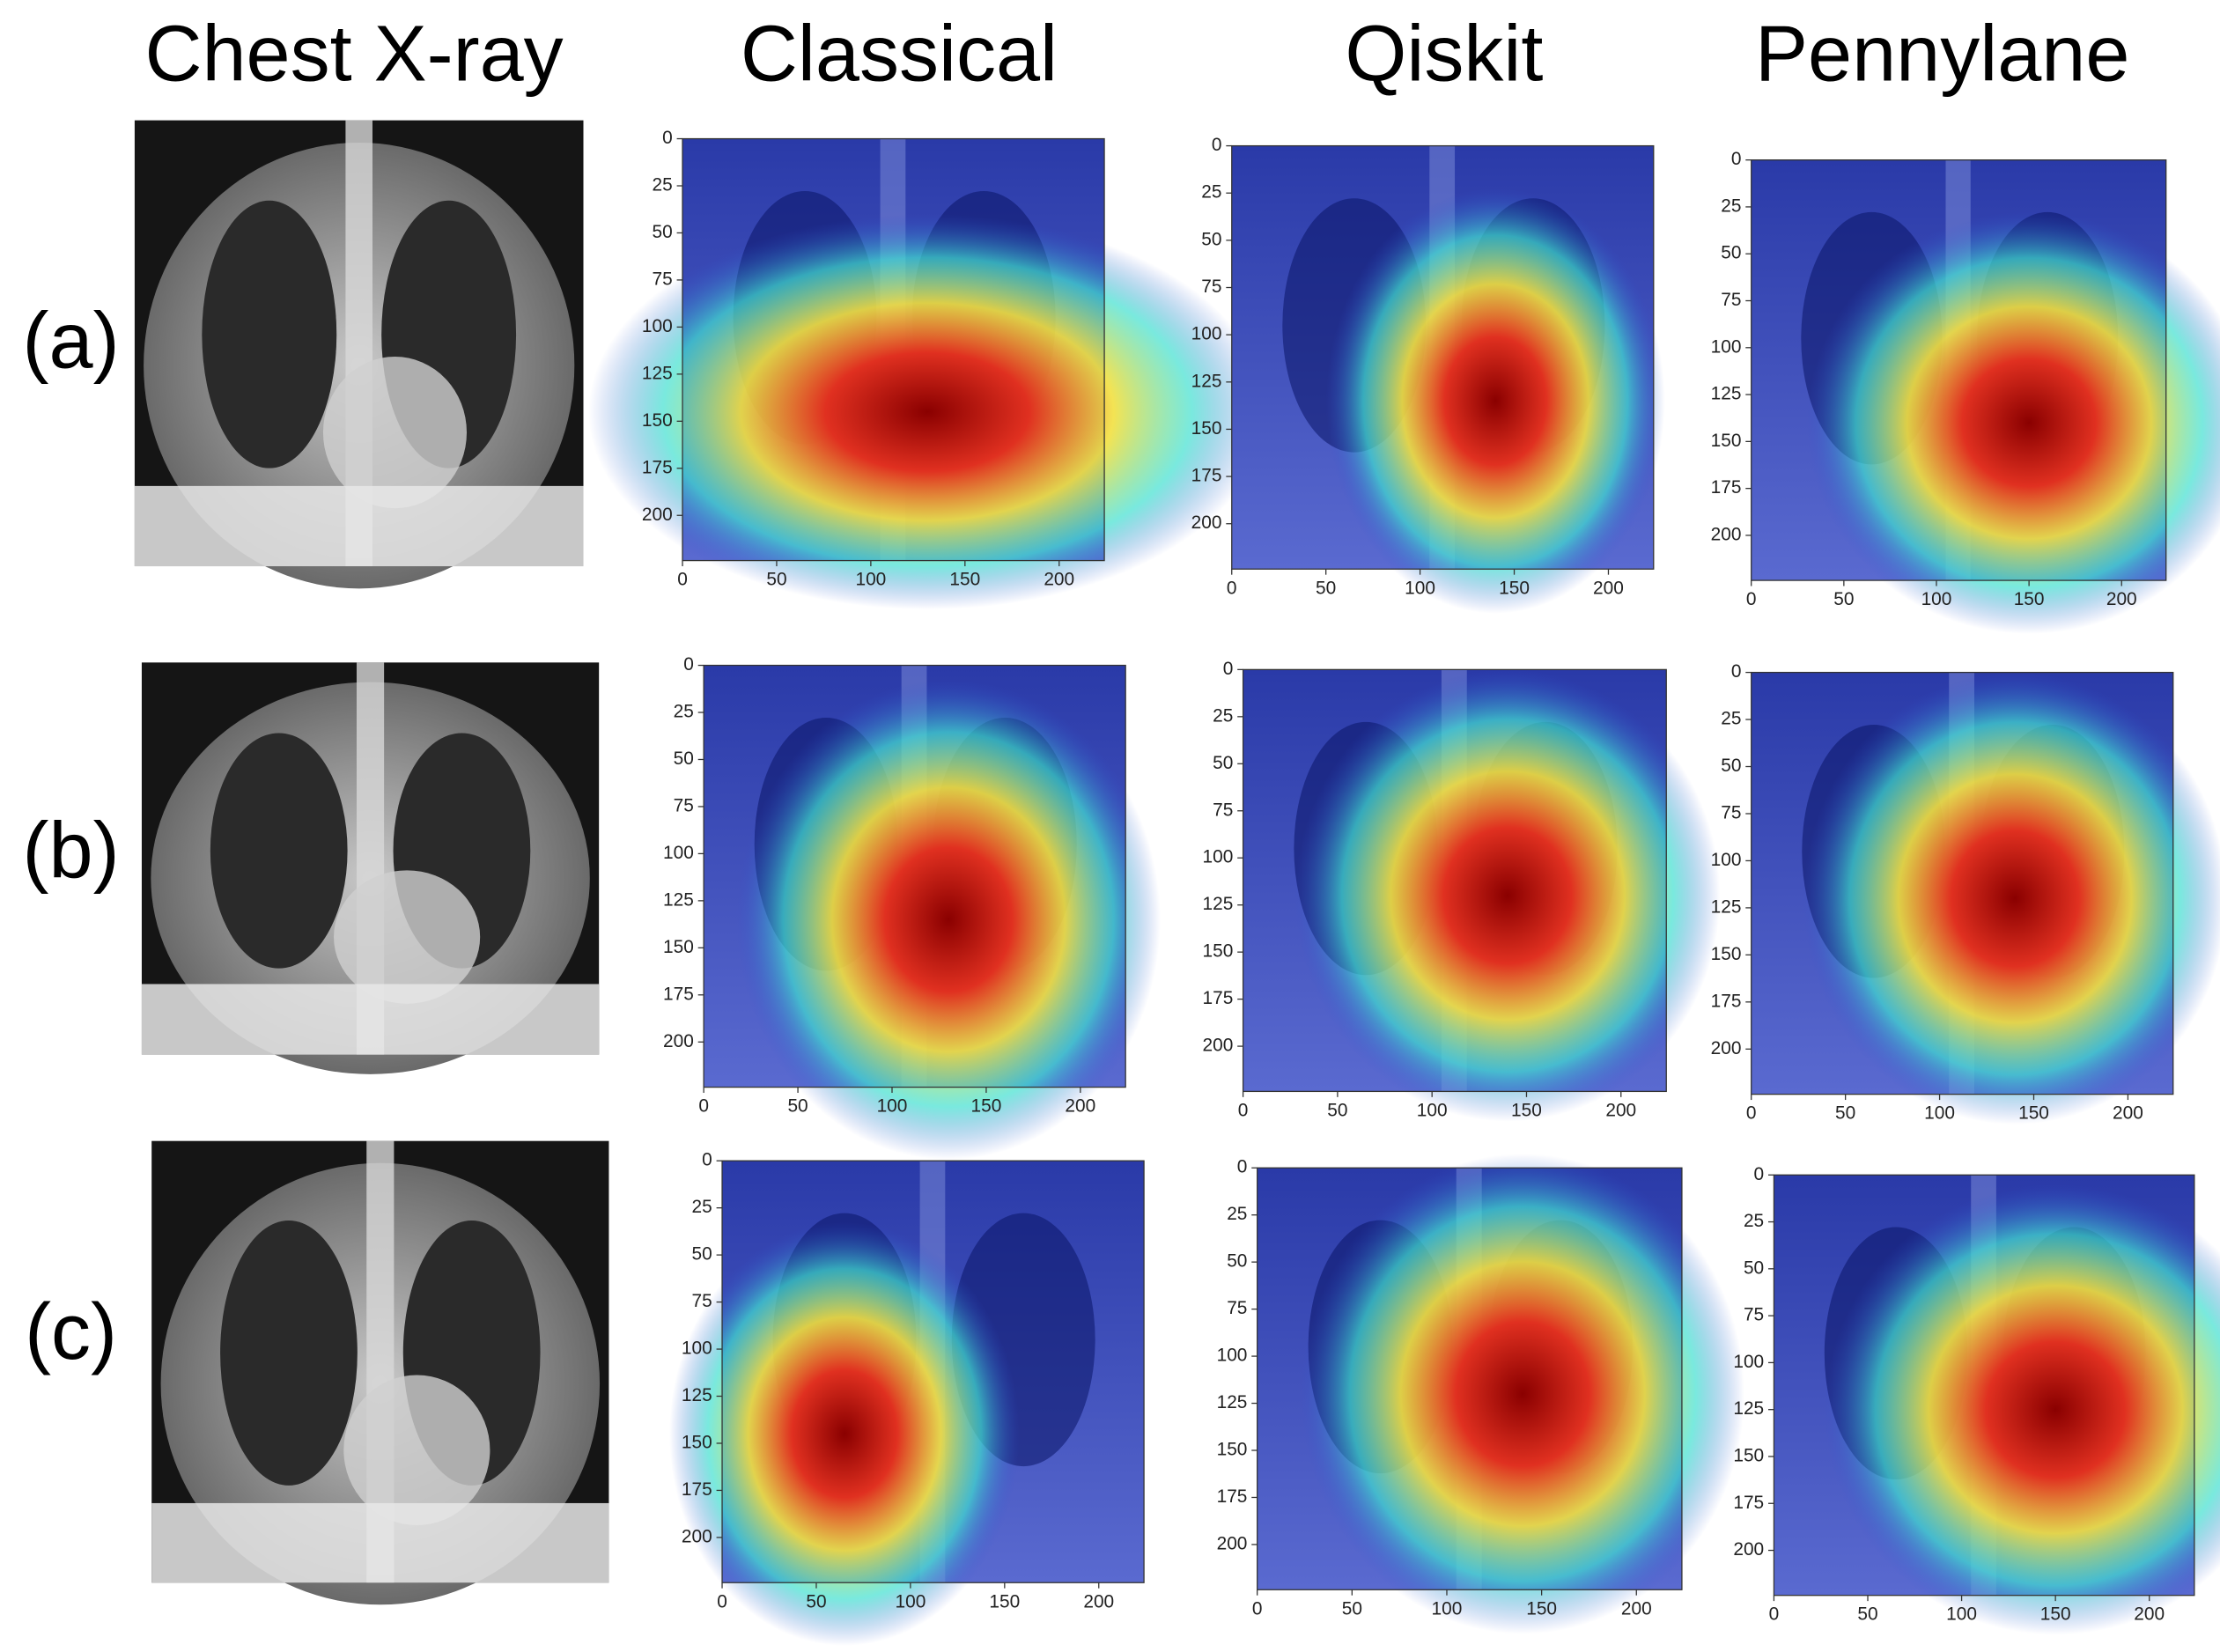 Image resolution: width=2220 pixels, height=1652 pixels. I want to click on column-header: Classical, so click(899, 54).